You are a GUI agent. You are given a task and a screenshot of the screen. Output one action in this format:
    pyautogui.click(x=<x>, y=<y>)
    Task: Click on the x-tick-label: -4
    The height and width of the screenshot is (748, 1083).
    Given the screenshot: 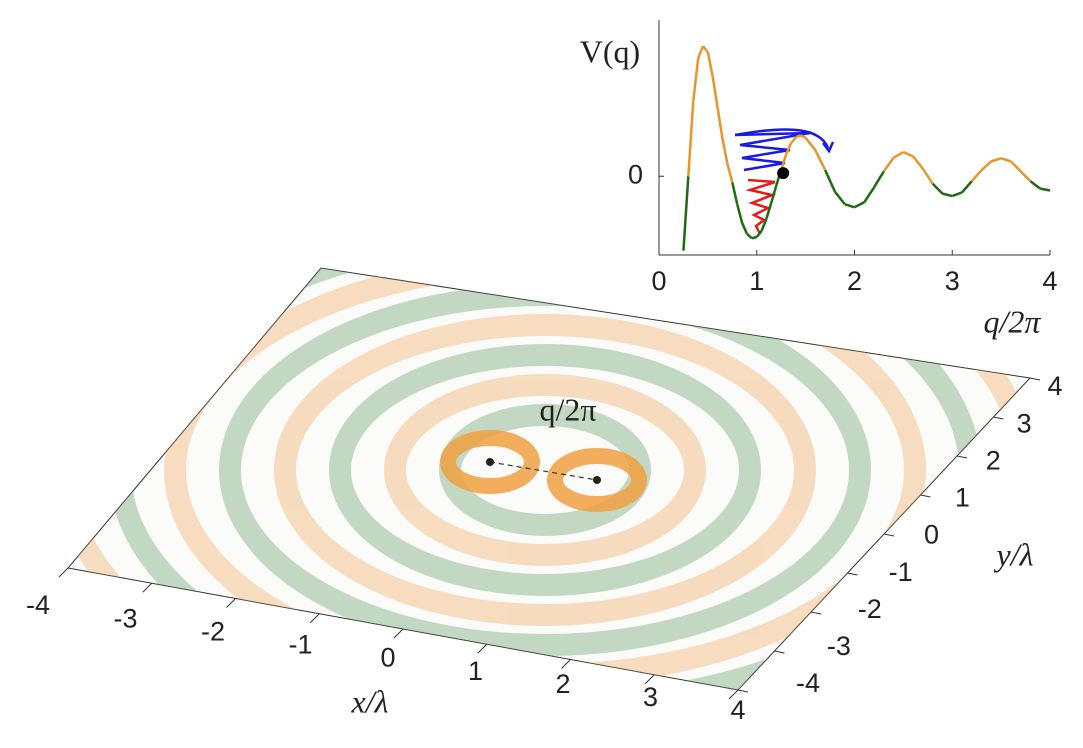 What is the action you would take?
    pyautogui.click(x=38, y=605)
    